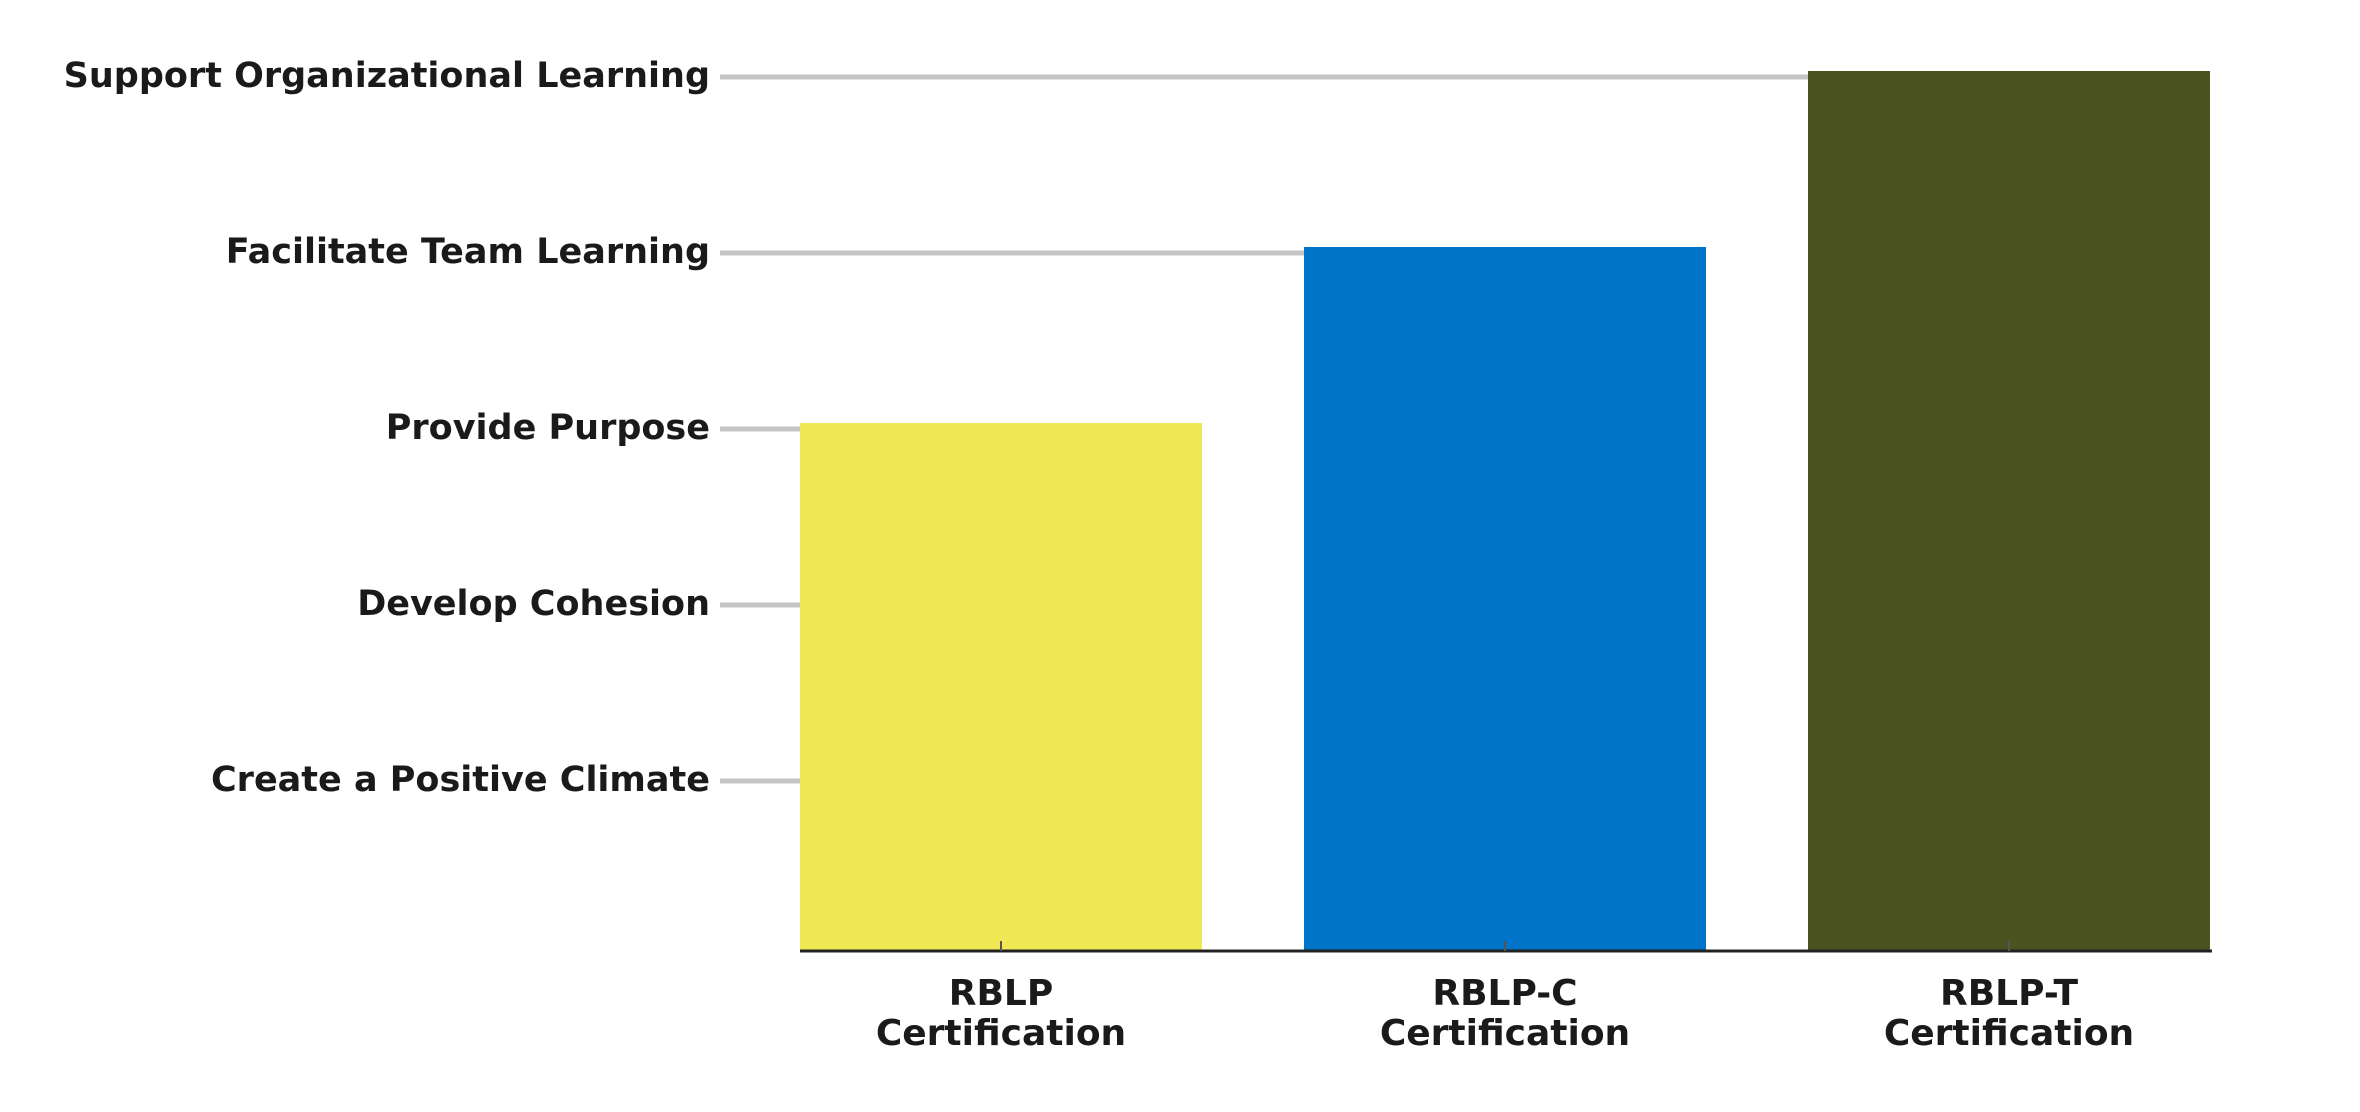  Describe the element at coordinates (468, 252) in the screenshot. I see `level-label-4: Facilitate Team Learning` at that location.